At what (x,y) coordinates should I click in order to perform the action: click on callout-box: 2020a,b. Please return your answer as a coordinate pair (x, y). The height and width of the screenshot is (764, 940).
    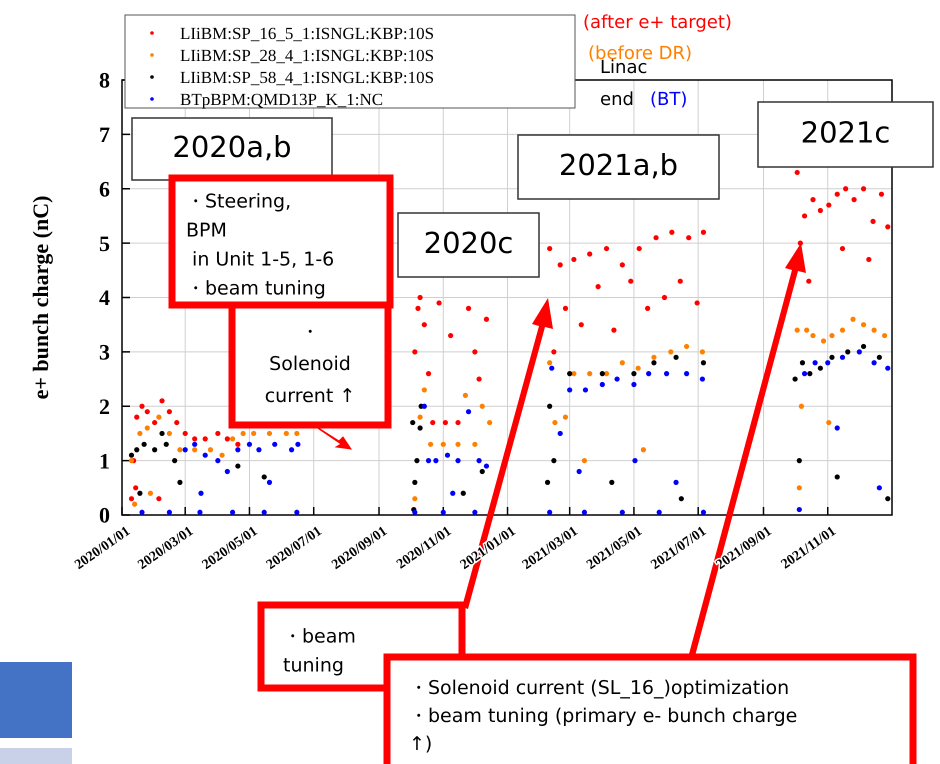
    Looking at the image, I should click on (232, 149).